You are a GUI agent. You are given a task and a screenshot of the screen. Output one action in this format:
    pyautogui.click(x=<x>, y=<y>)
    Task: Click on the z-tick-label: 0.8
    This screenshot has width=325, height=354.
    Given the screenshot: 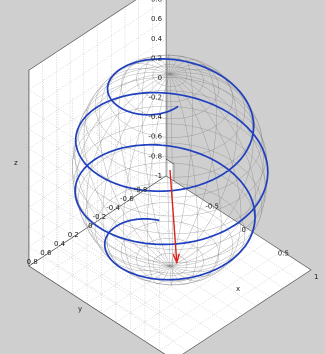 What is the action you would take?
    pyautogui.click(x=156, y=2)
    